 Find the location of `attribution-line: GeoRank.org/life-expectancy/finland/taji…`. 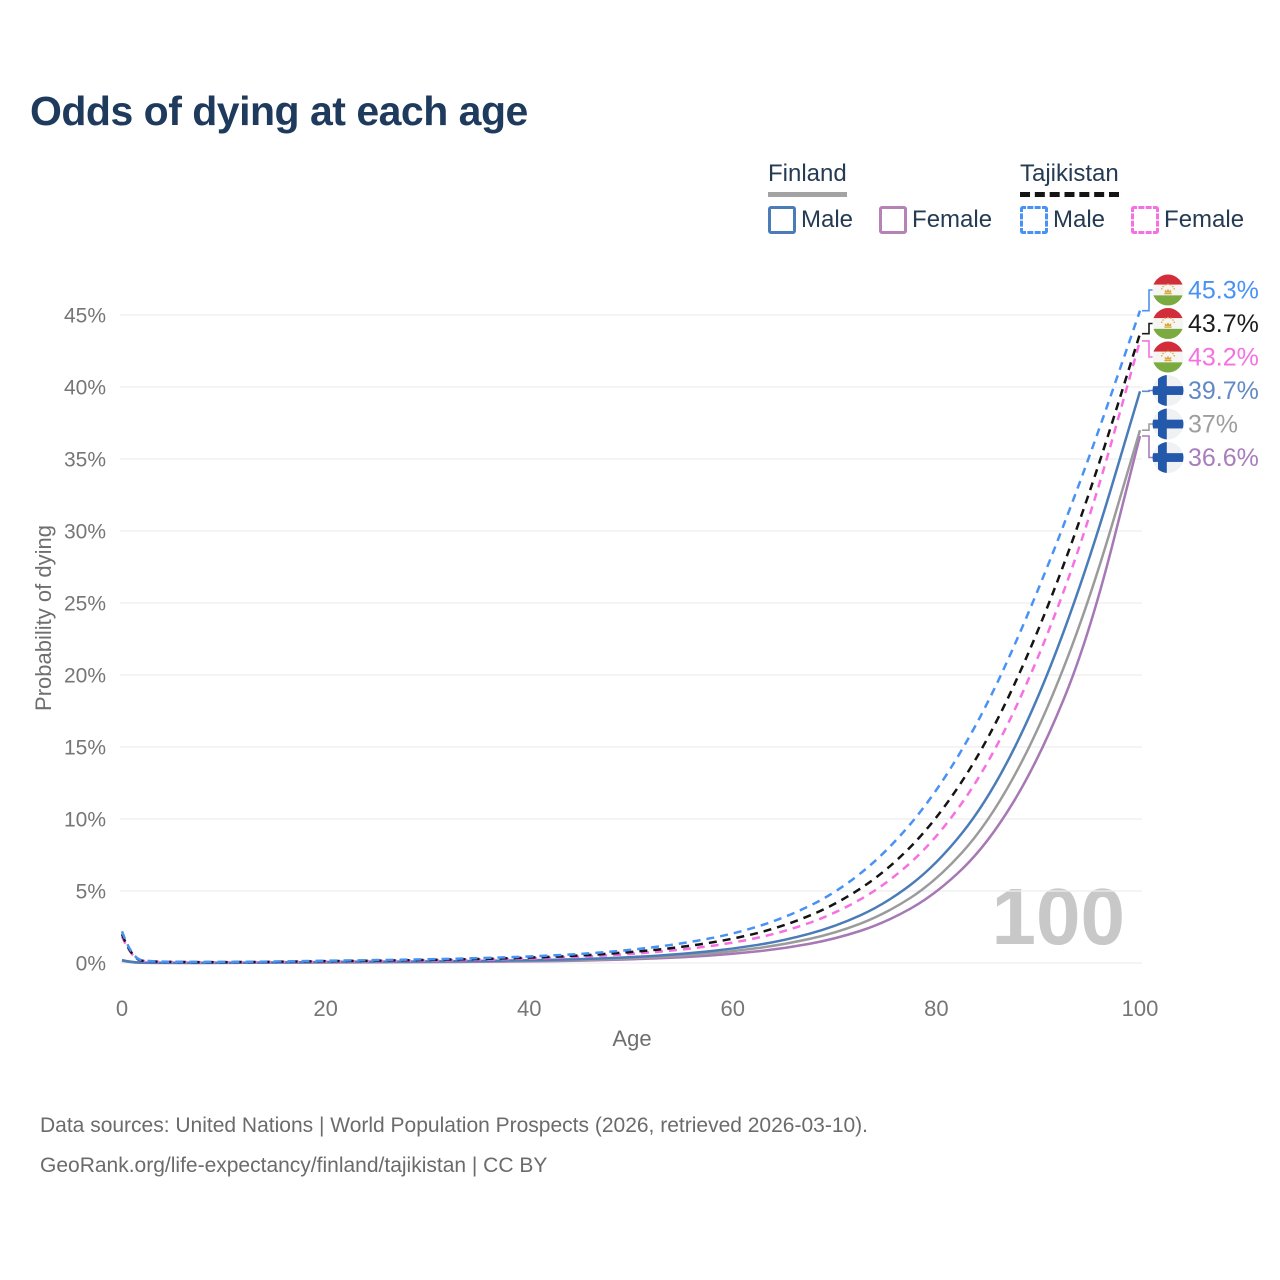

attribution-line: GeoRank.org/life-expectancy/finland/taji… is located at coordinates (294, 1165).